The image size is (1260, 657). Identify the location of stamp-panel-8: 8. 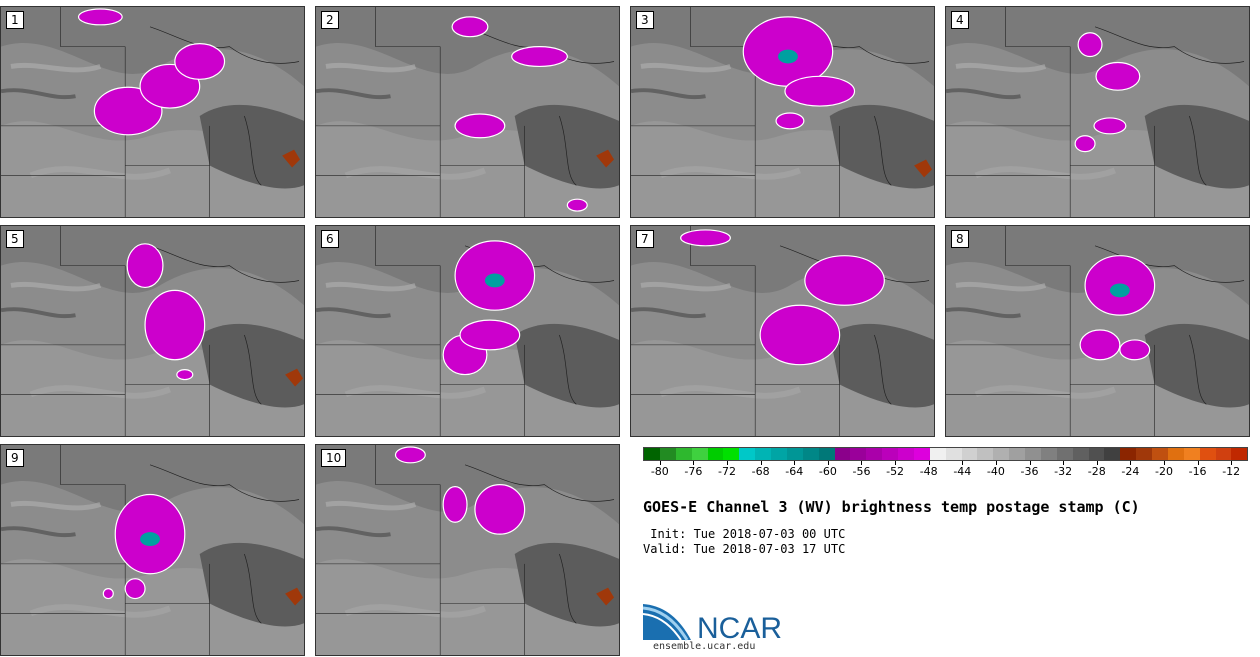
(1097, 331).